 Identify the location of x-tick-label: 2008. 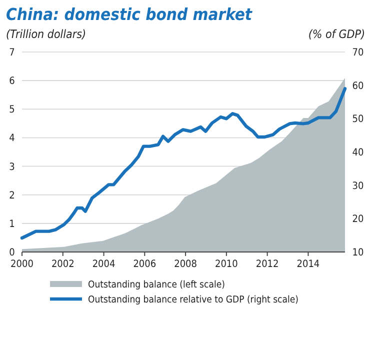
(186, 264).